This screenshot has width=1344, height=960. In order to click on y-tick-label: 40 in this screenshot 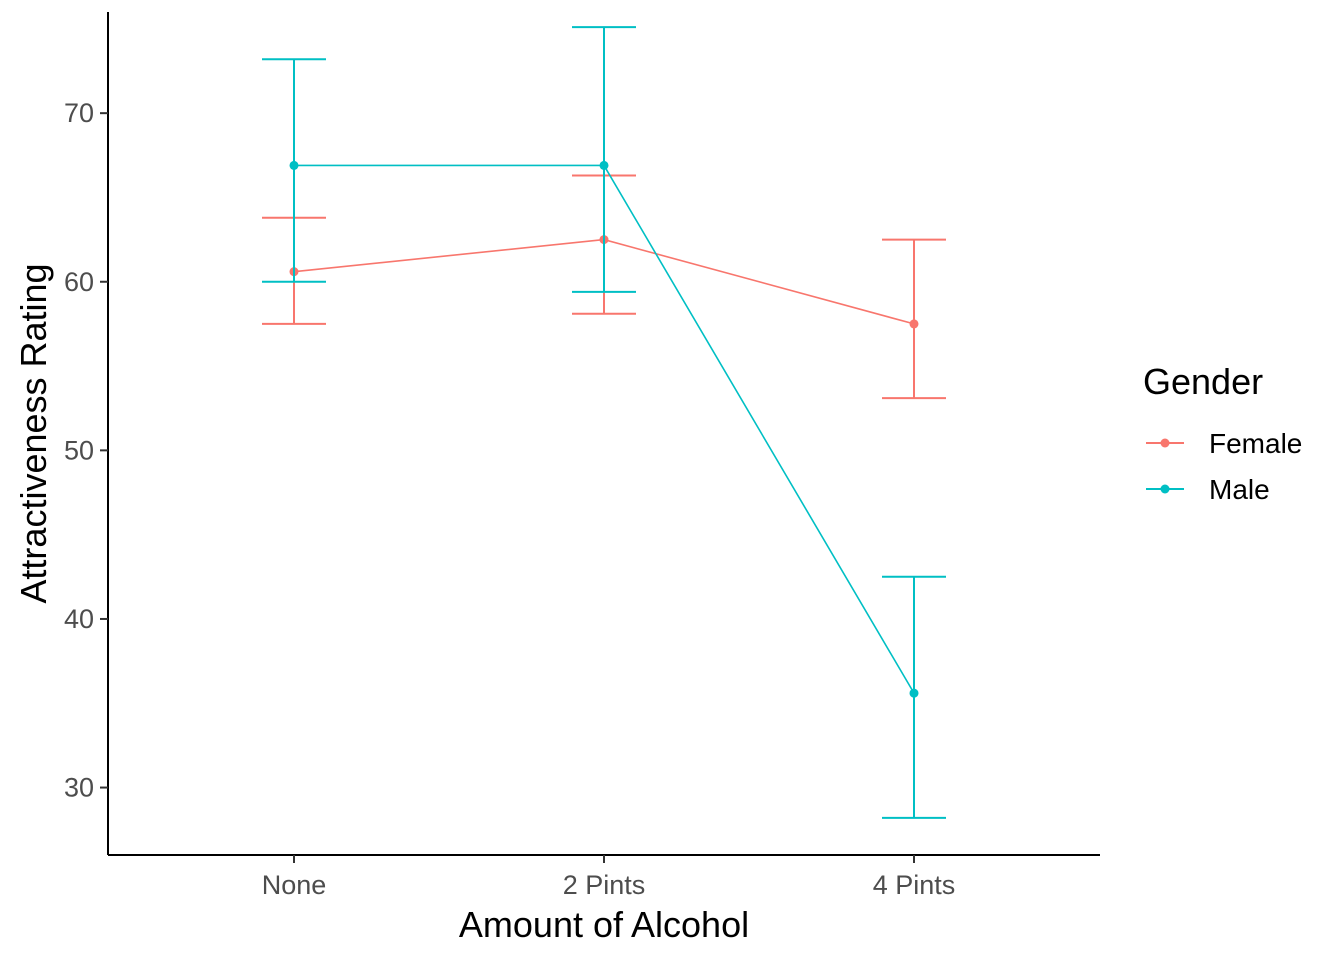, I will do `click(79, 619)`.